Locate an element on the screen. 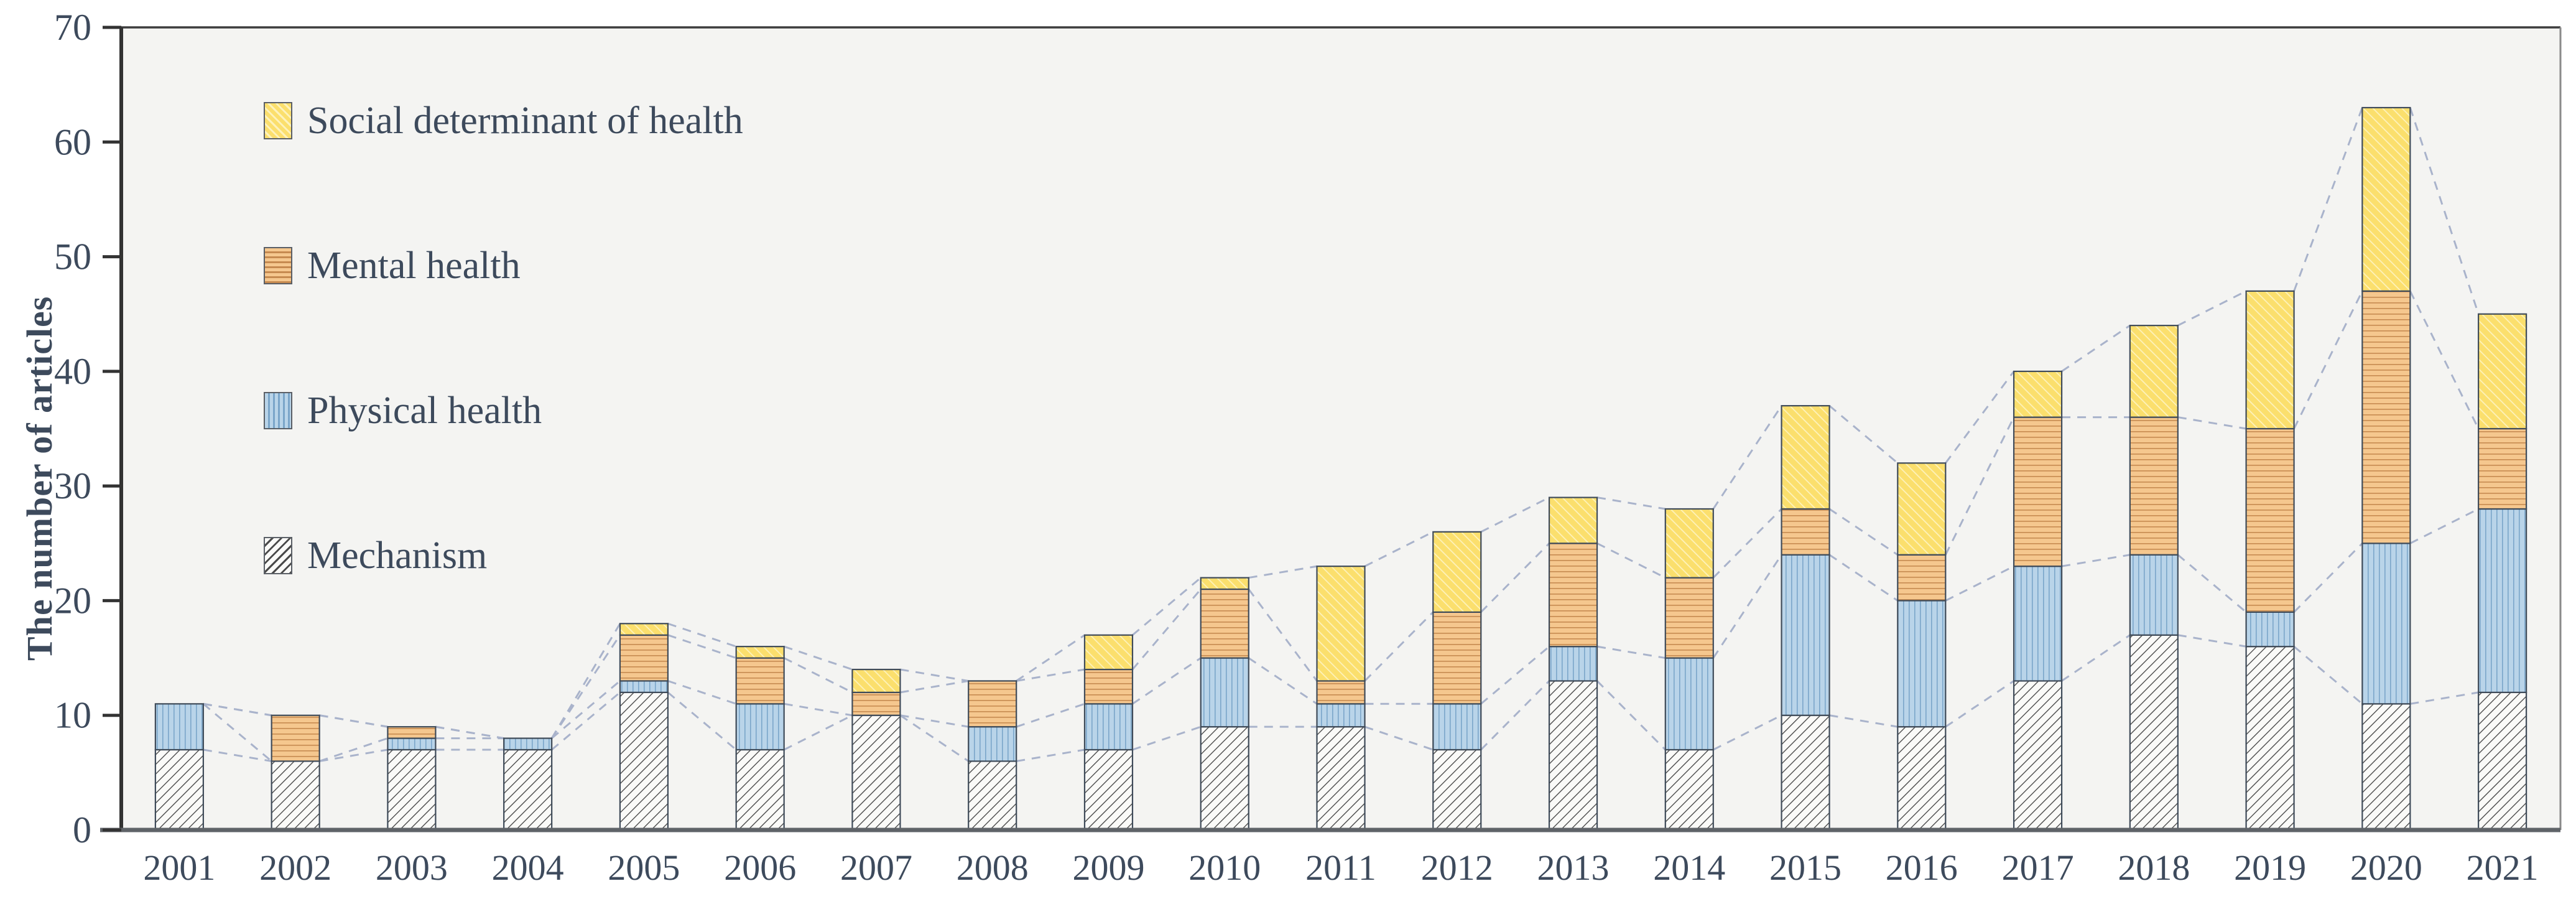 This screenshot has height=909, width=2576. legend-item-physical-health: Physical health is located at coordinates (504, 410).